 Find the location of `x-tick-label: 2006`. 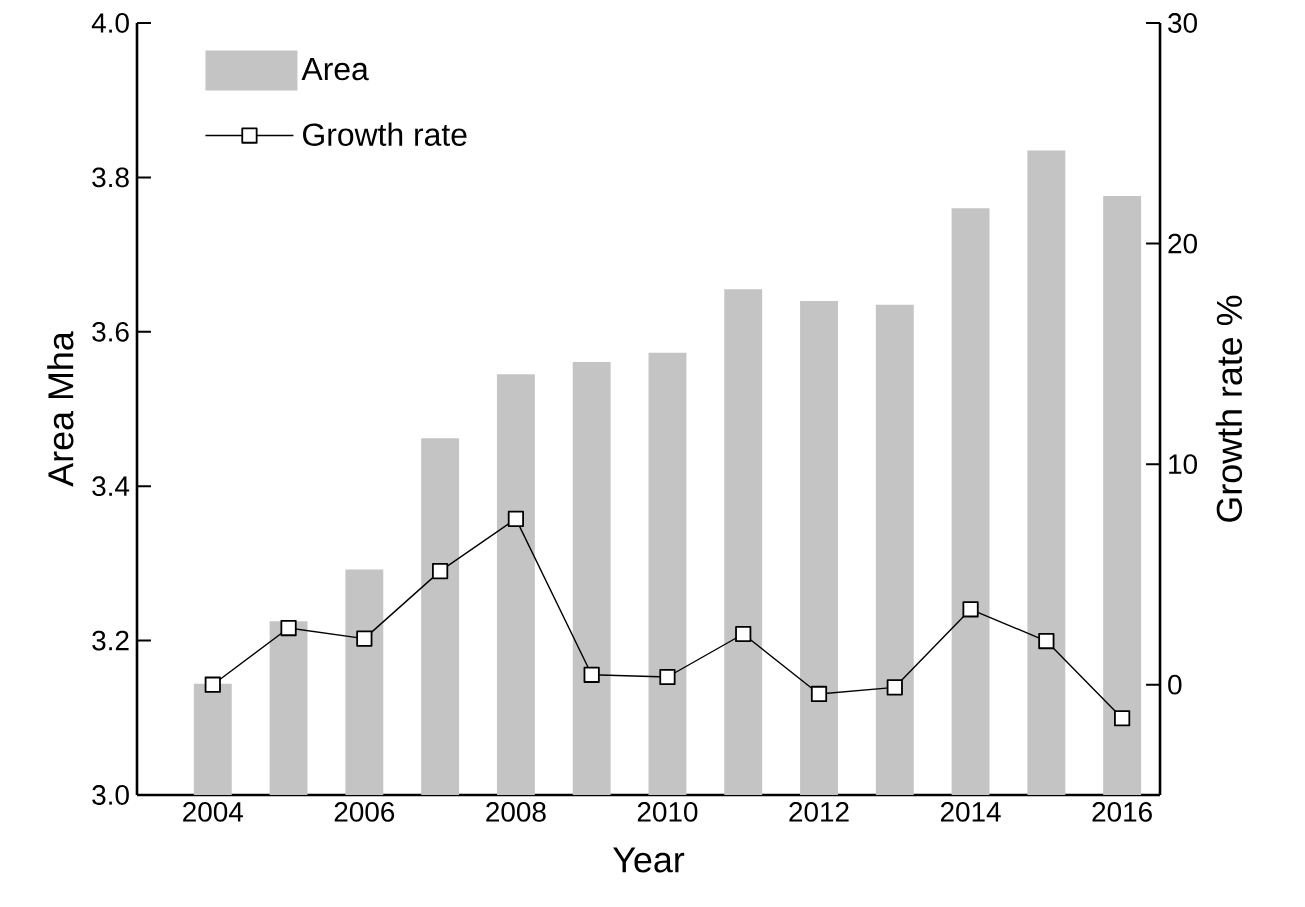

x-tick-label: 2006 is located at coordinates (364, 812).